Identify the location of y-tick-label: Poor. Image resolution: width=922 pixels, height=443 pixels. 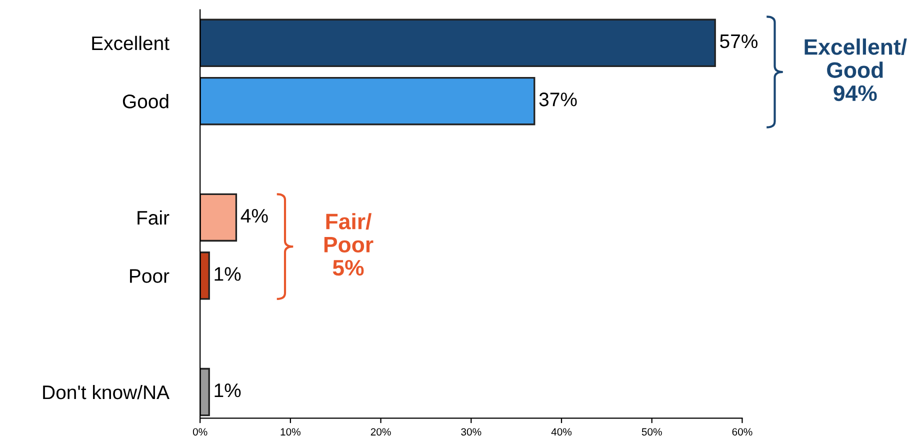
(150, 276).